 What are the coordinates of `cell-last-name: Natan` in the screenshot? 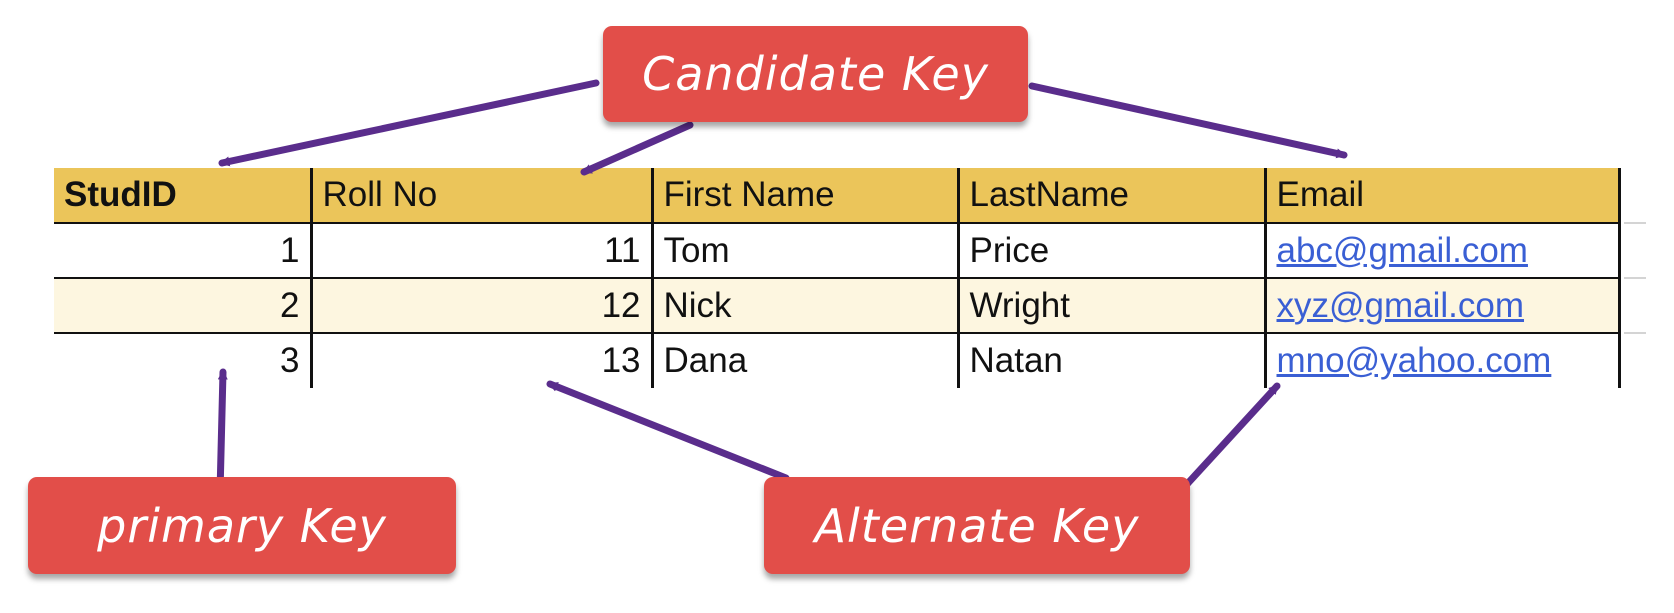 It's located at (1112, 360).